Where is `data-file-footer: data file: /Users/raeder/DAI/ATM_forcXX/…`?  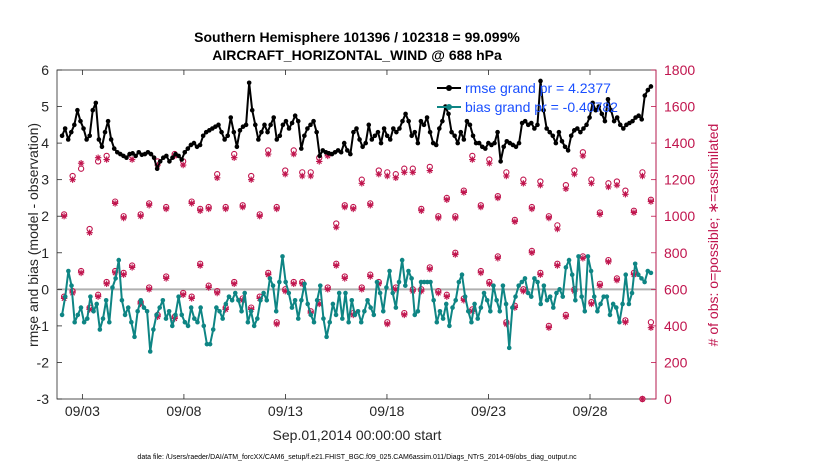 data-file-footer: data file: /Users/raeder/DAI/ATM_forcXX/… is located at coordinates (357, 457).